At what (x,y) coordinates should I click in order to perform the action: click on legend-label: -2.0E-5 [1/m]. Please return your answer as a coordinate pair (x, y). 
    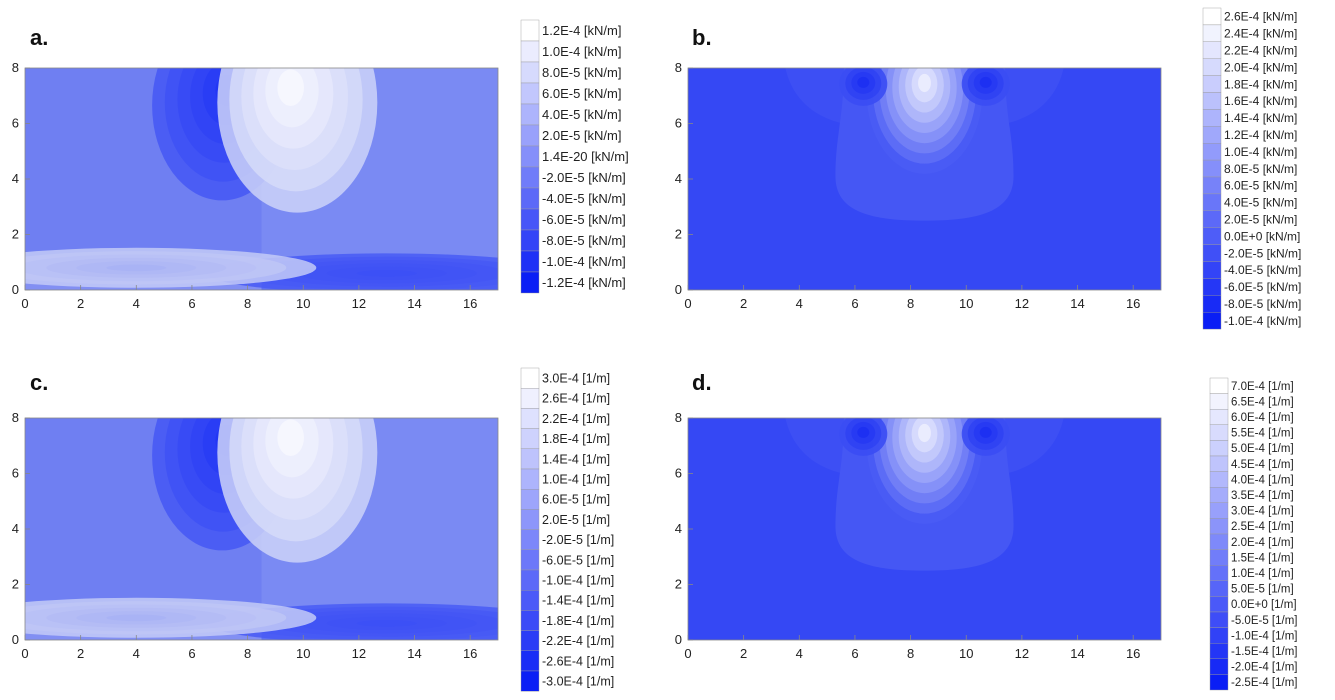
    Looking at the image, I should click on (578, 540).